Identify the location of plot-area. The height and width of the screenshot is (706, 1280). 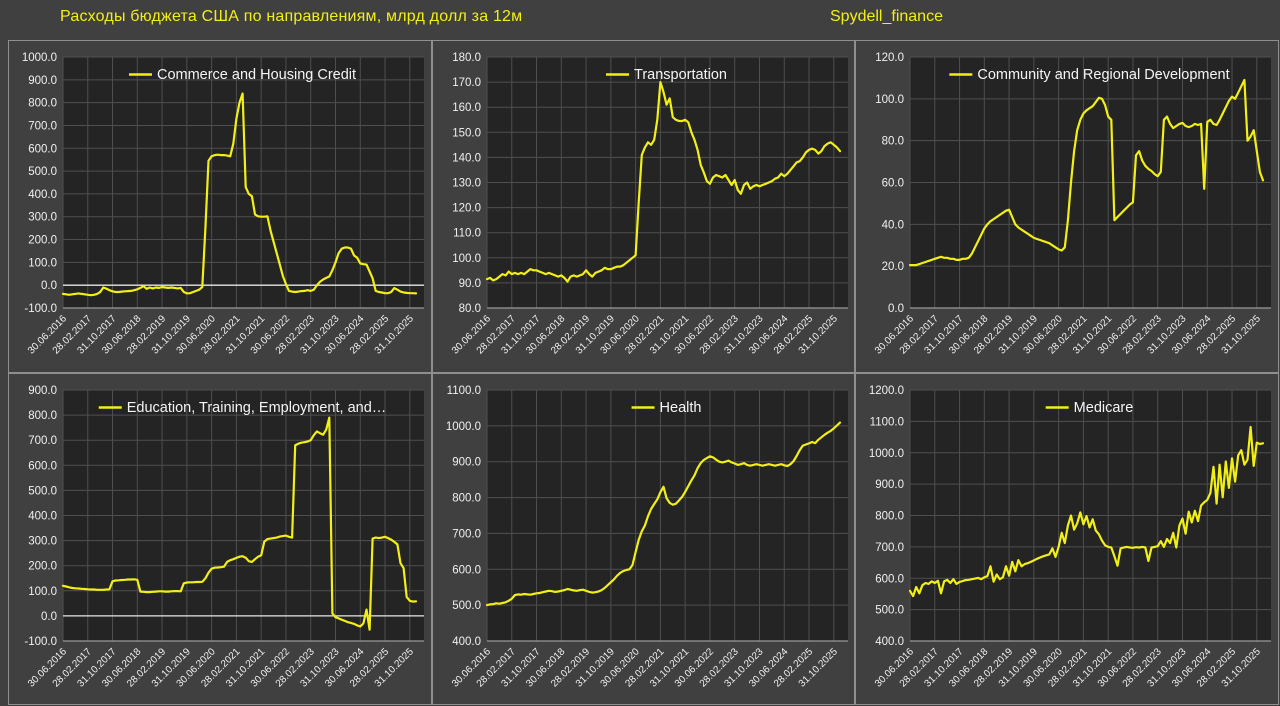
(667, 515).